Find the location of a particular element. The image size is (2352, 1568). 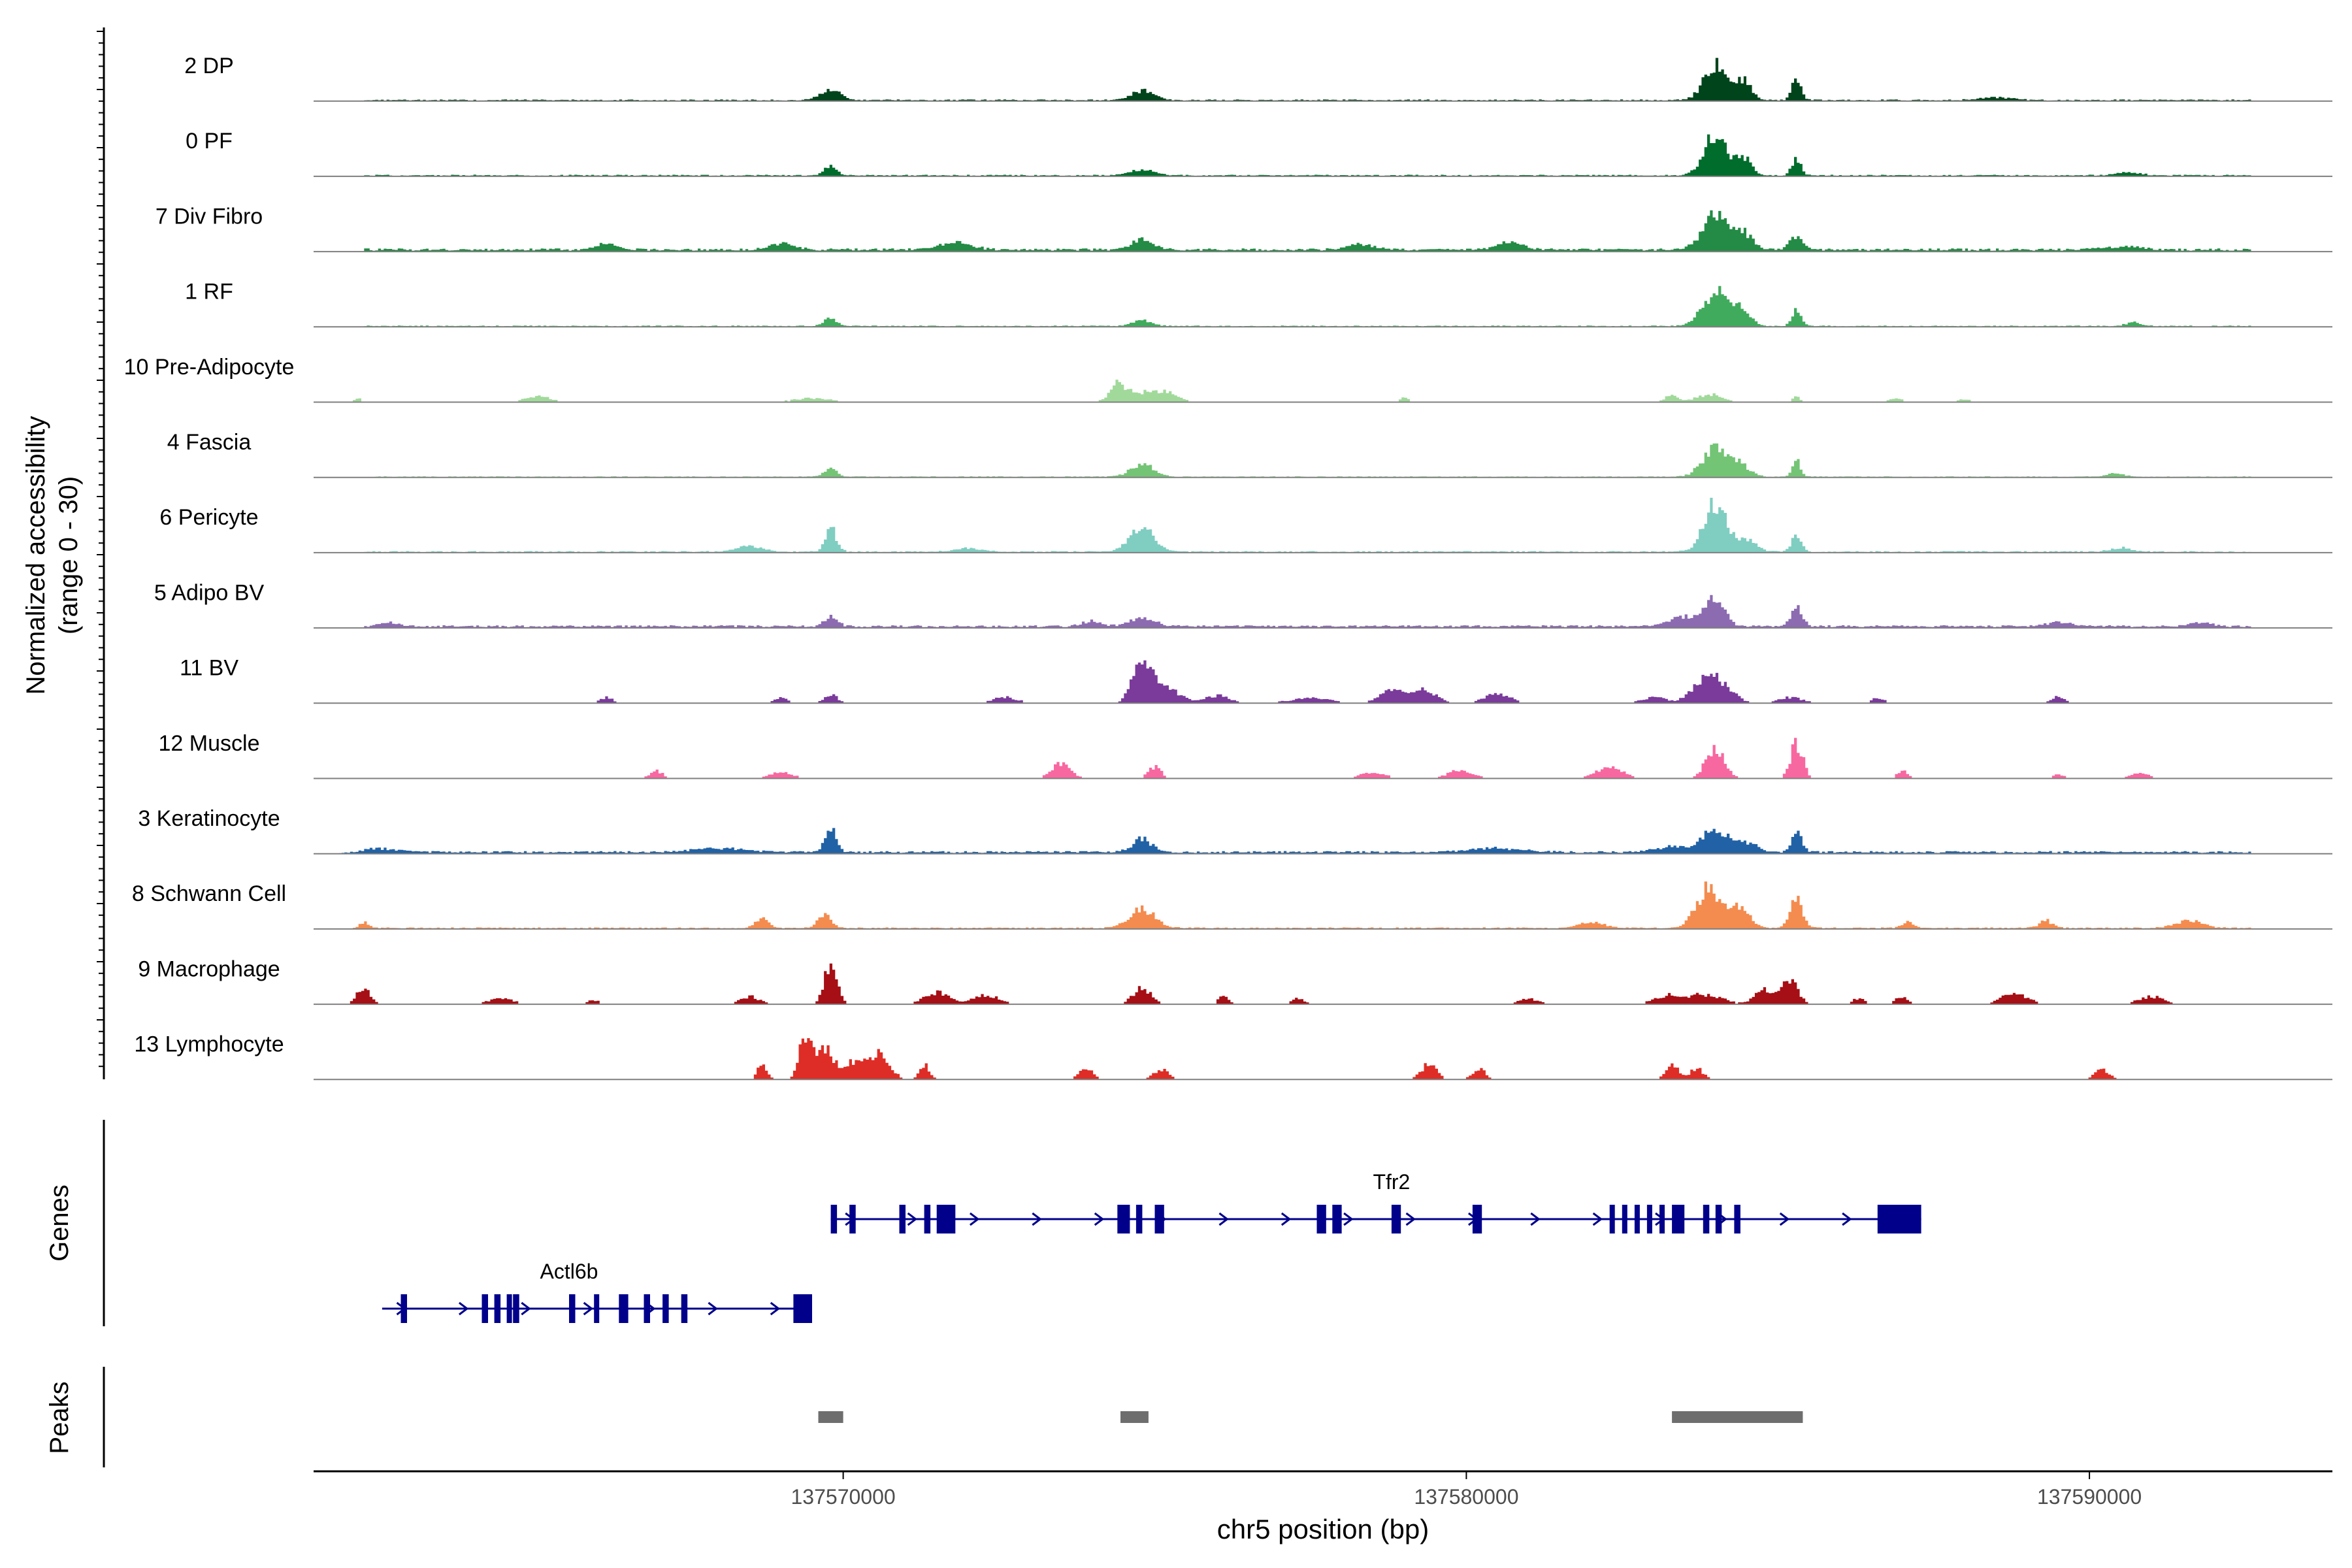

gene-models: Tfr2 Actl6b is located at coordinates (1151, 1246).